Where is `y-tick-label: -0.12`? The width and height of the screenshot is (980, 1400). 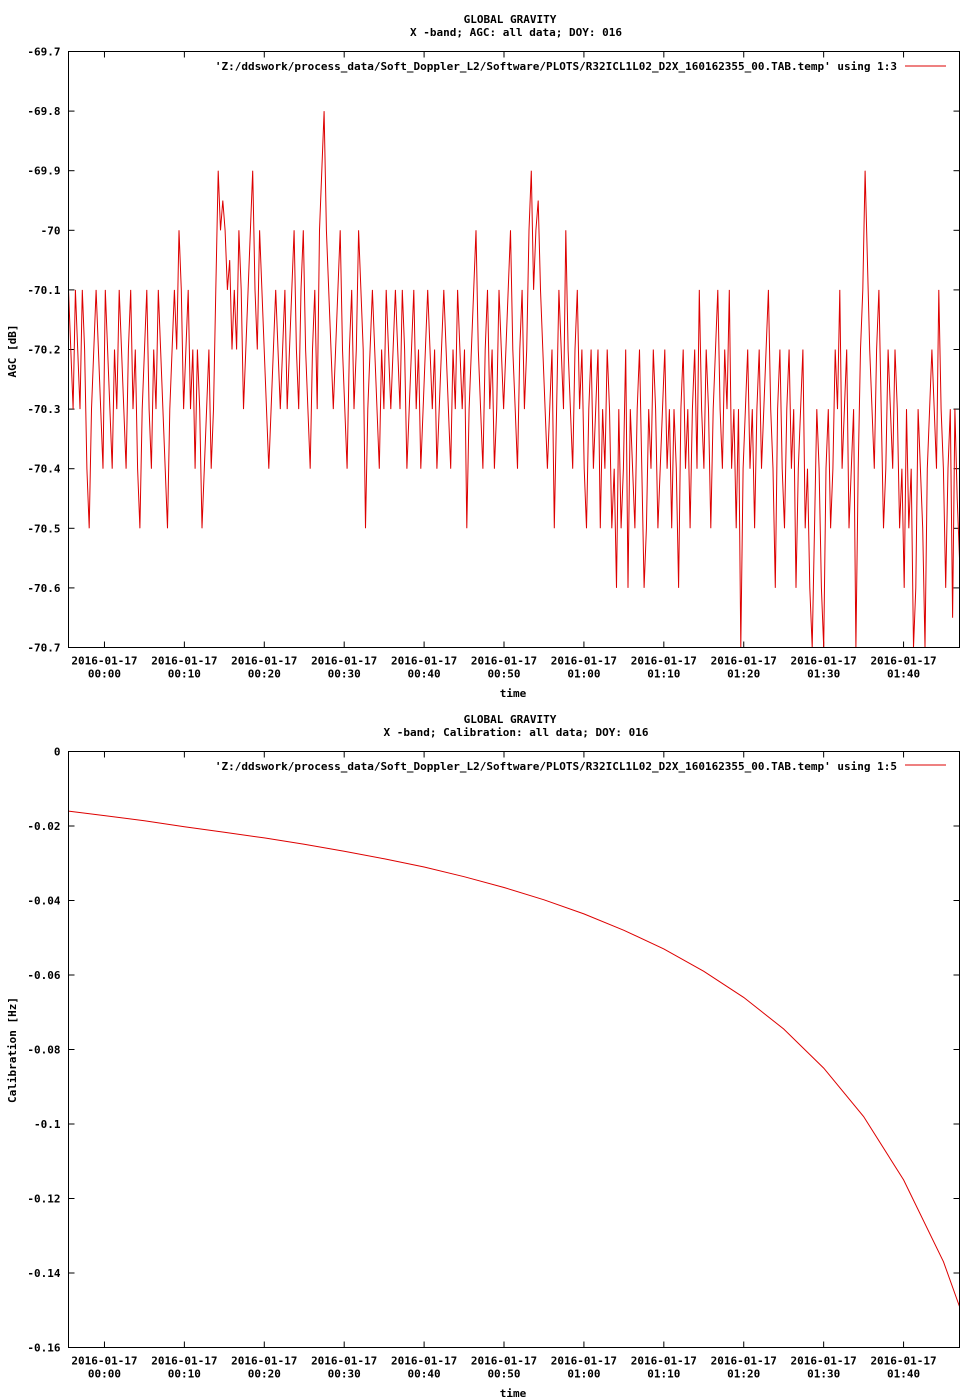 y-tick-label: -0.12 is located at coordinates (43, 1199).